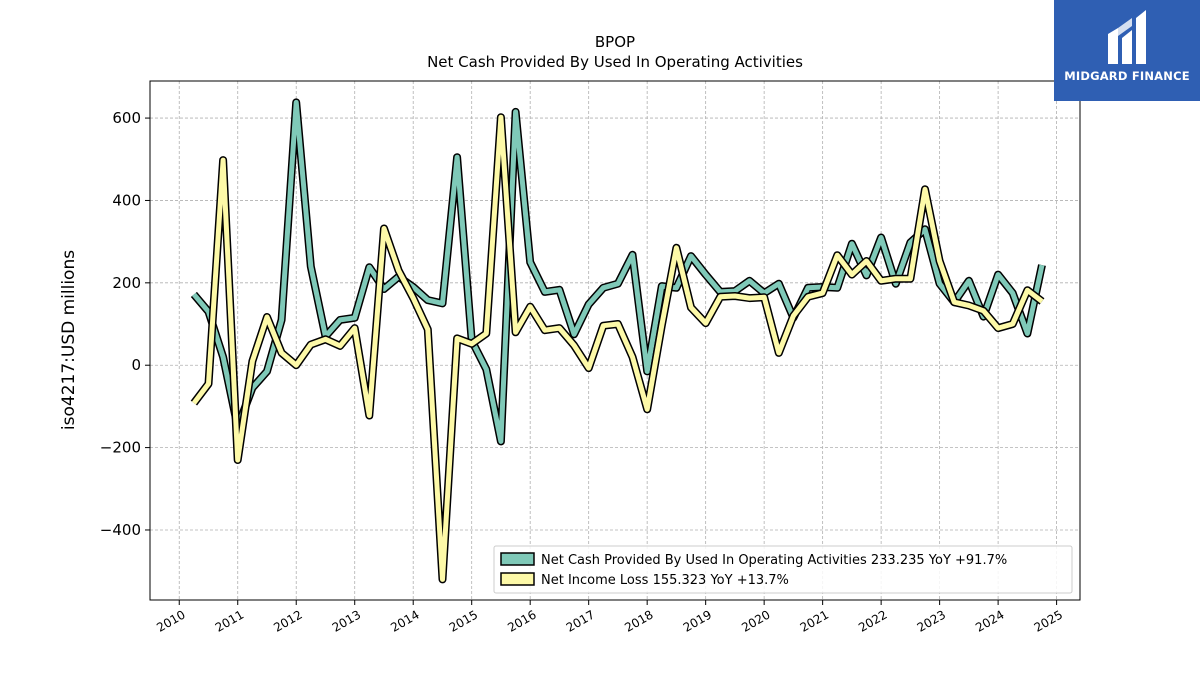 This screenshot has width=1200, height=675. What do you see at coordinates (126, 118) in the screenshot?
I see `y-tick-label: 600` at bounding box center [126, 118].